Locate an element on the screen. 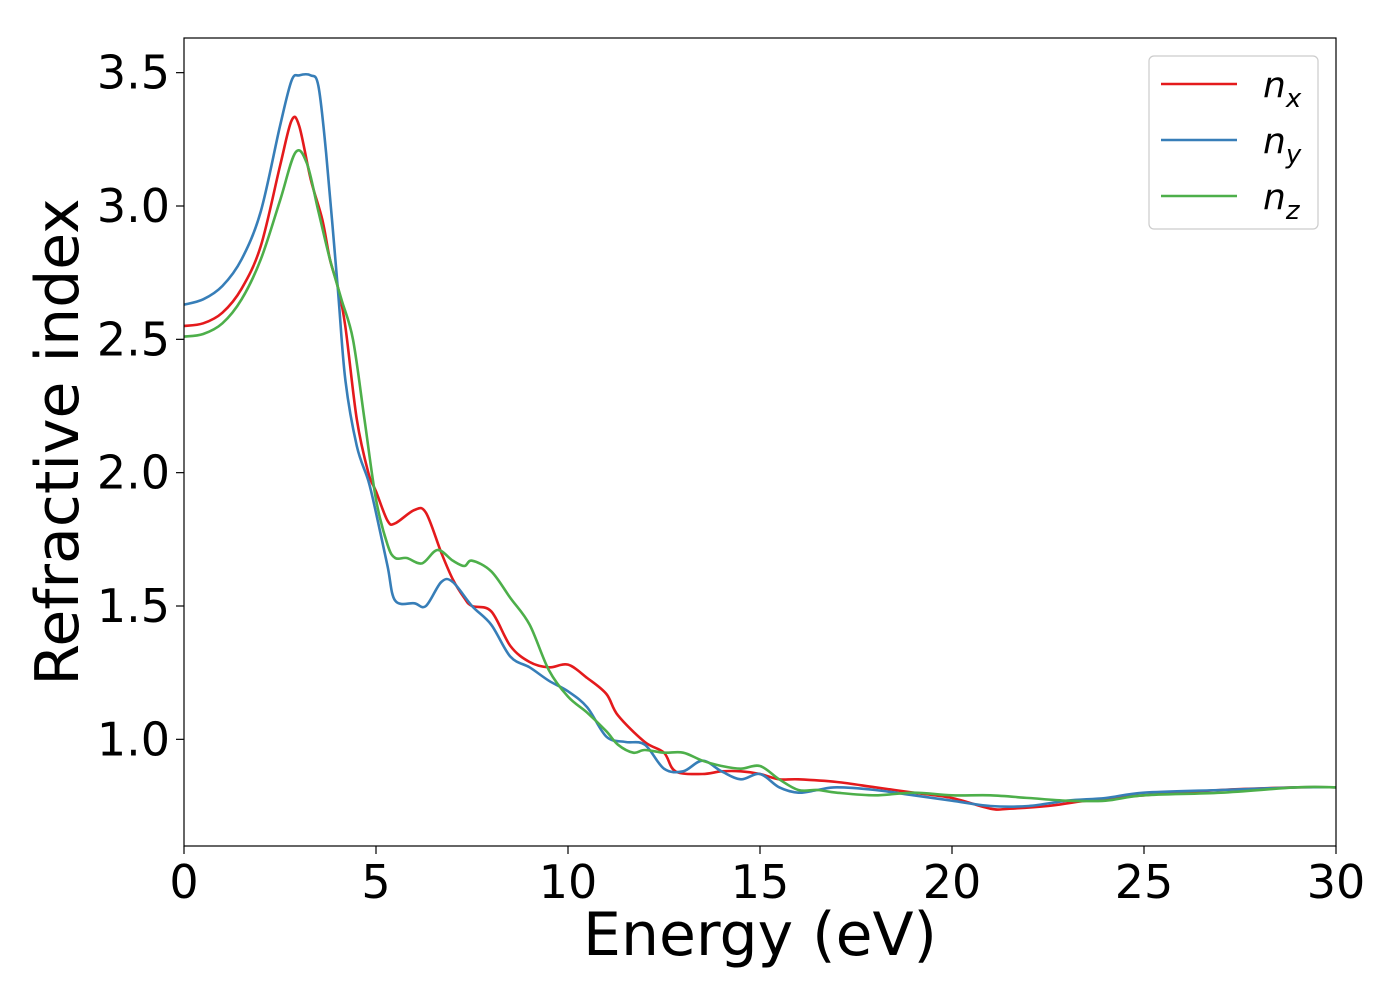  x-tick-label: 0 is located at coordinates (183, 882).